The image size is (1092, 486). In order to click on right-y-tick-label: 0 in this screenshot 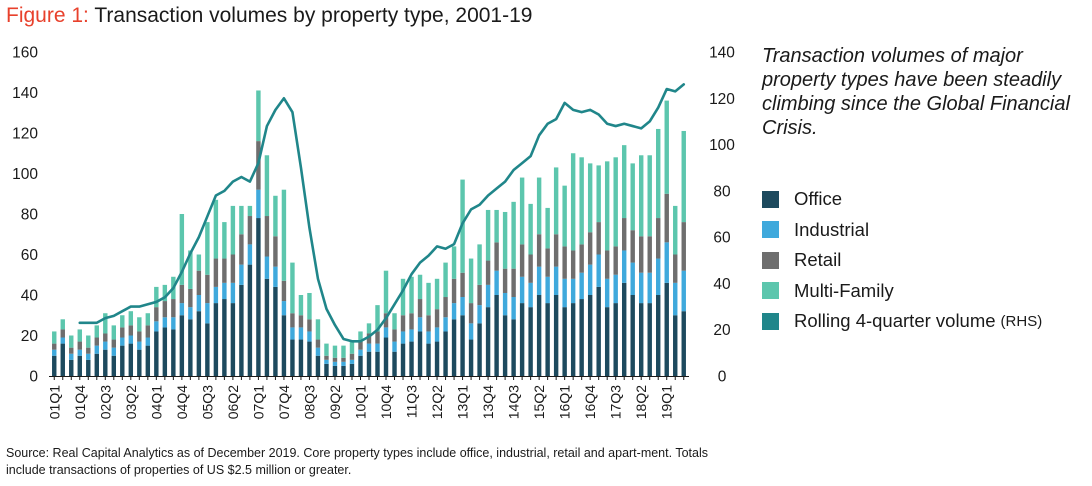, I will do `click(722, 377)`.